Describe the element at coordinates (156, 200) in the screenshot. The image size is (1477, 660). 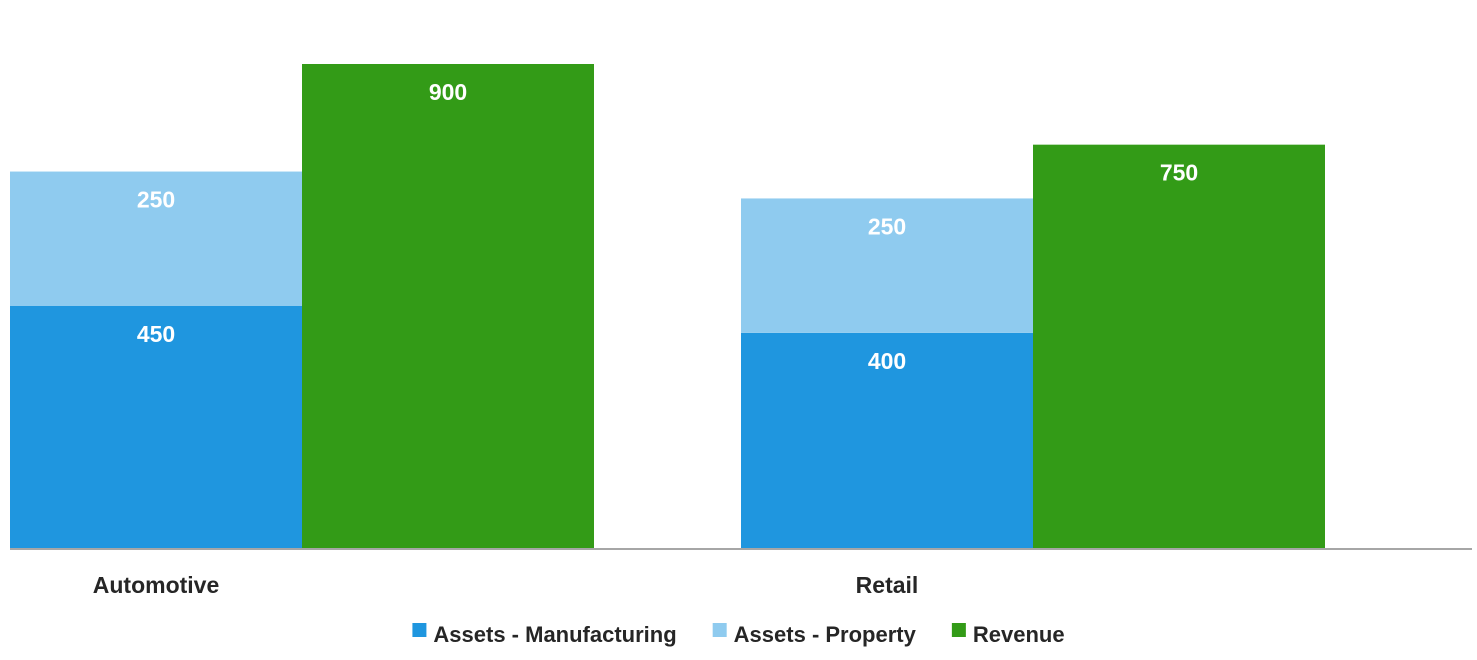
I see `data-label-automotive-assets-property: 250` at that location.